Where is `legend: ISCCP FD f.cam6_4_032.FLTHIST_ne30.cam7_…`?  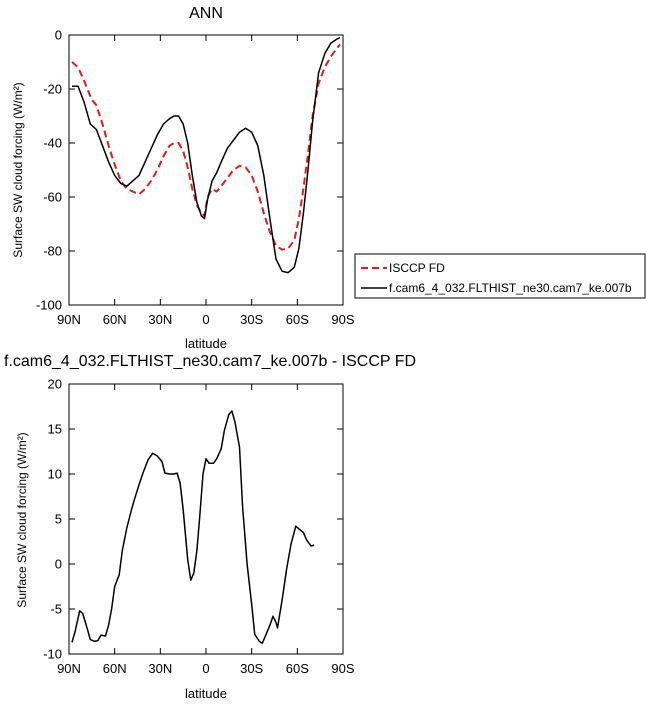
legend: ISCCP FD f.cam6_4_032.FLTHIST_ne30.cam7_… is located at coordinates (500, 276).